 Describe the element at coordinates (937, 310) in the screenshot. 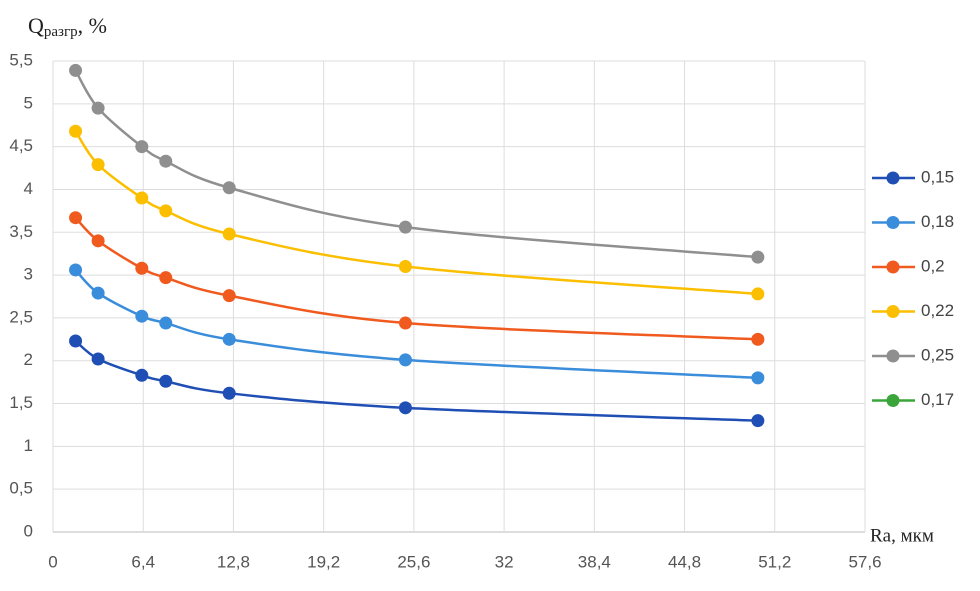

I see `legend-label: 0,22` at that location.